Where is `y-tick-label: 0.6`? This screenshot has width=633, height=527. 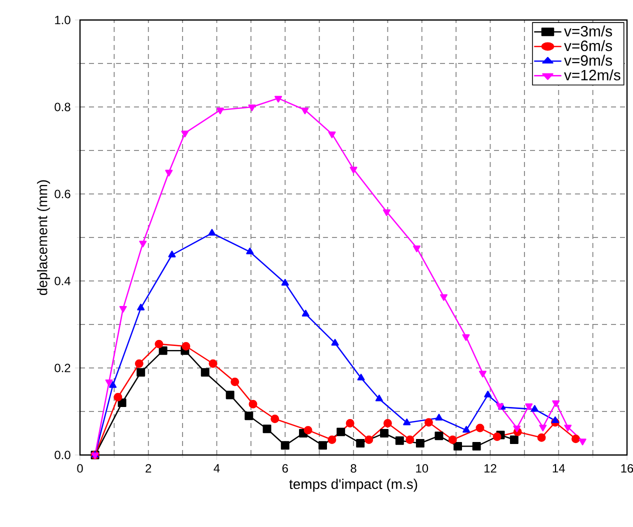
y-tick-label: 0.6 is located at coordinates (62, 194).